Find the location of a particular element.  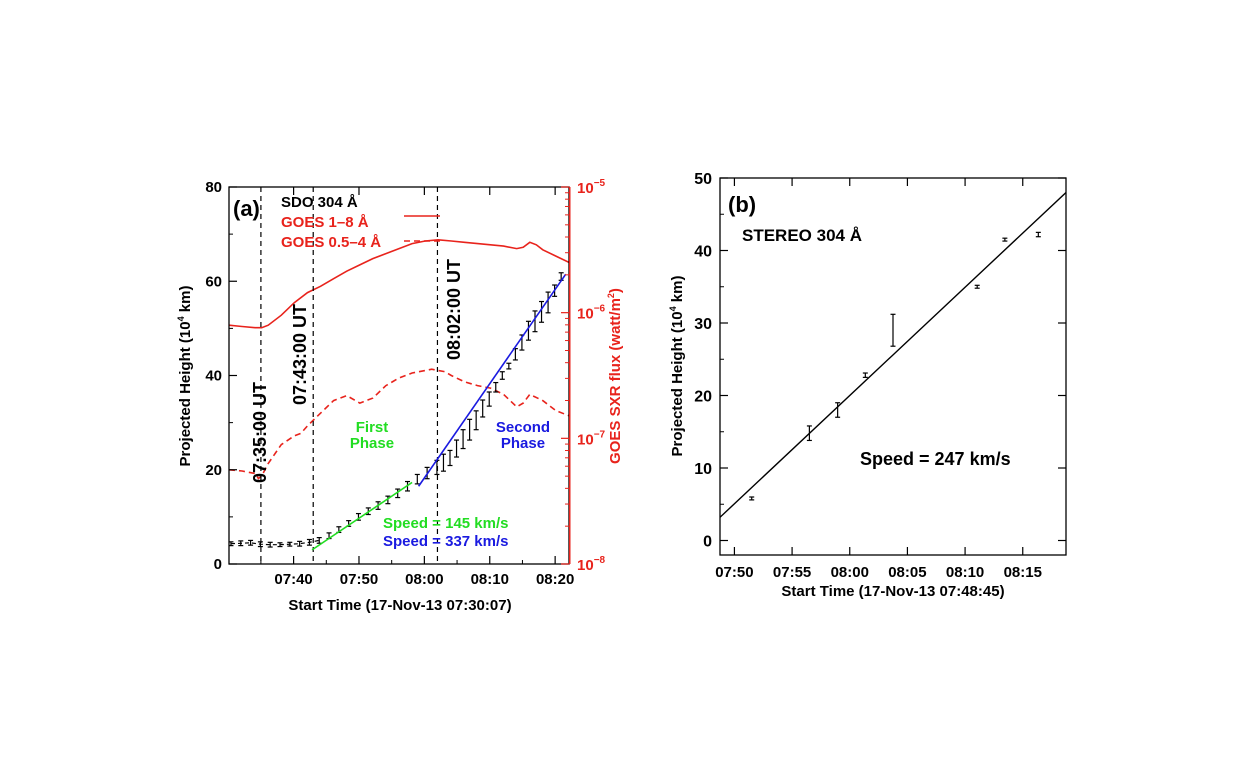

panel-b-y-tick-label: 20 is located at coordinates (703, 397).